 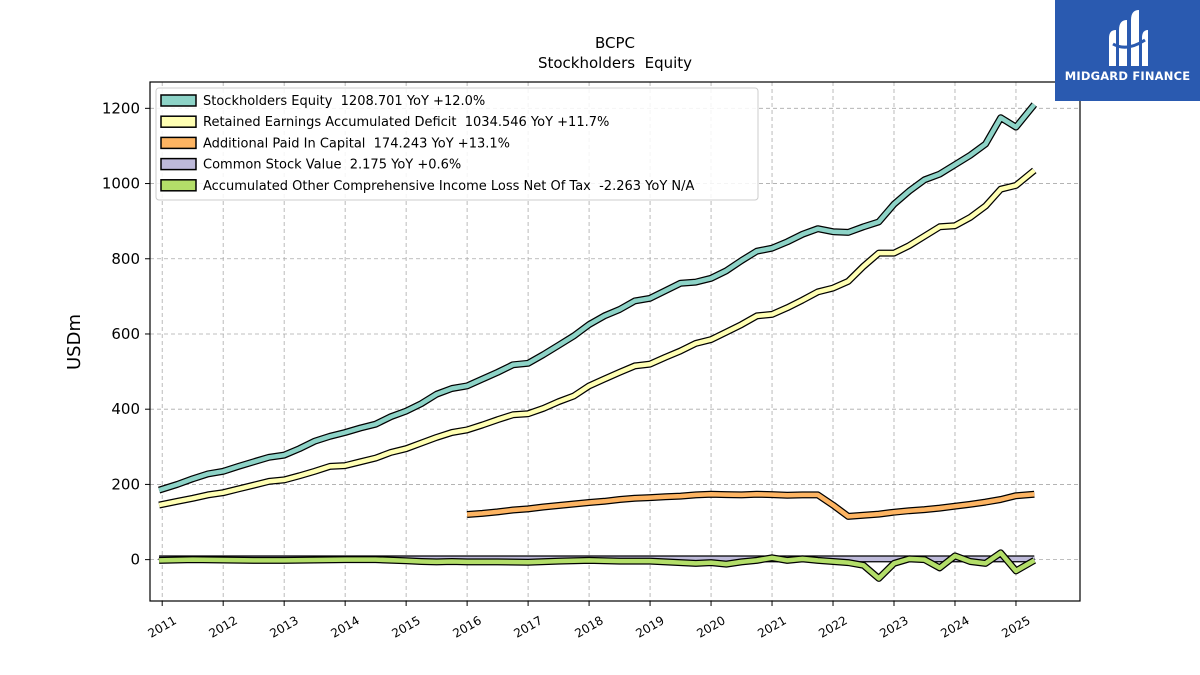 What do you see at coordinates (615, 63) in the screenshot?
I see `chart-subtitle: Stockholders Equity` at bounding box center [615, 63].